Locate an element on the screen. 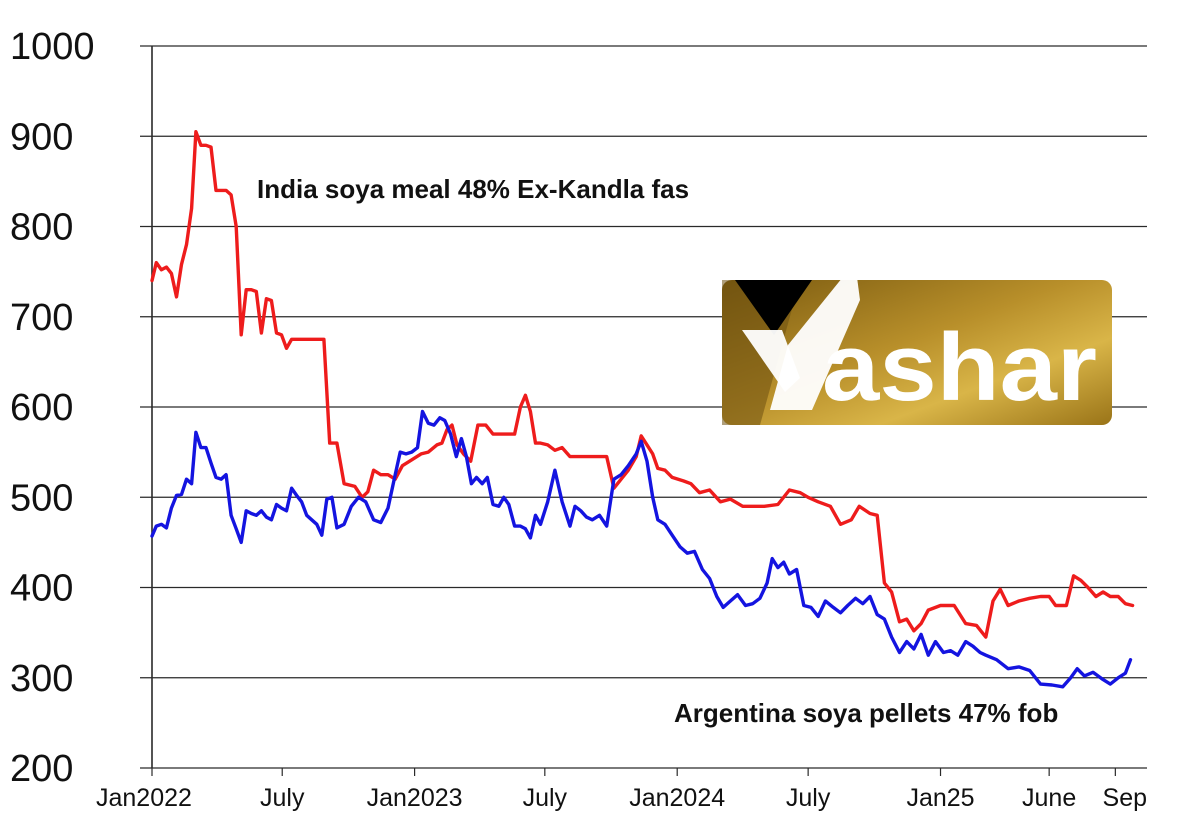 The width and height of the screenshot is (1184, 823). yashar-logo: ashar is located at coordinates (917, 343).